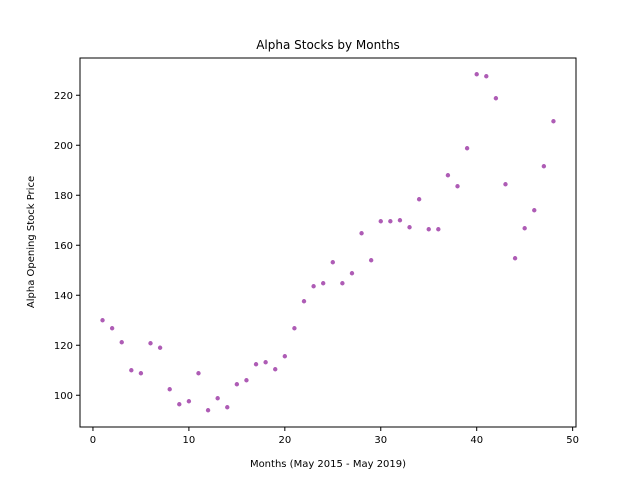 This screenshot has width=640, height=480. I want to click on x-tick-label: 0, so click(93, 440).